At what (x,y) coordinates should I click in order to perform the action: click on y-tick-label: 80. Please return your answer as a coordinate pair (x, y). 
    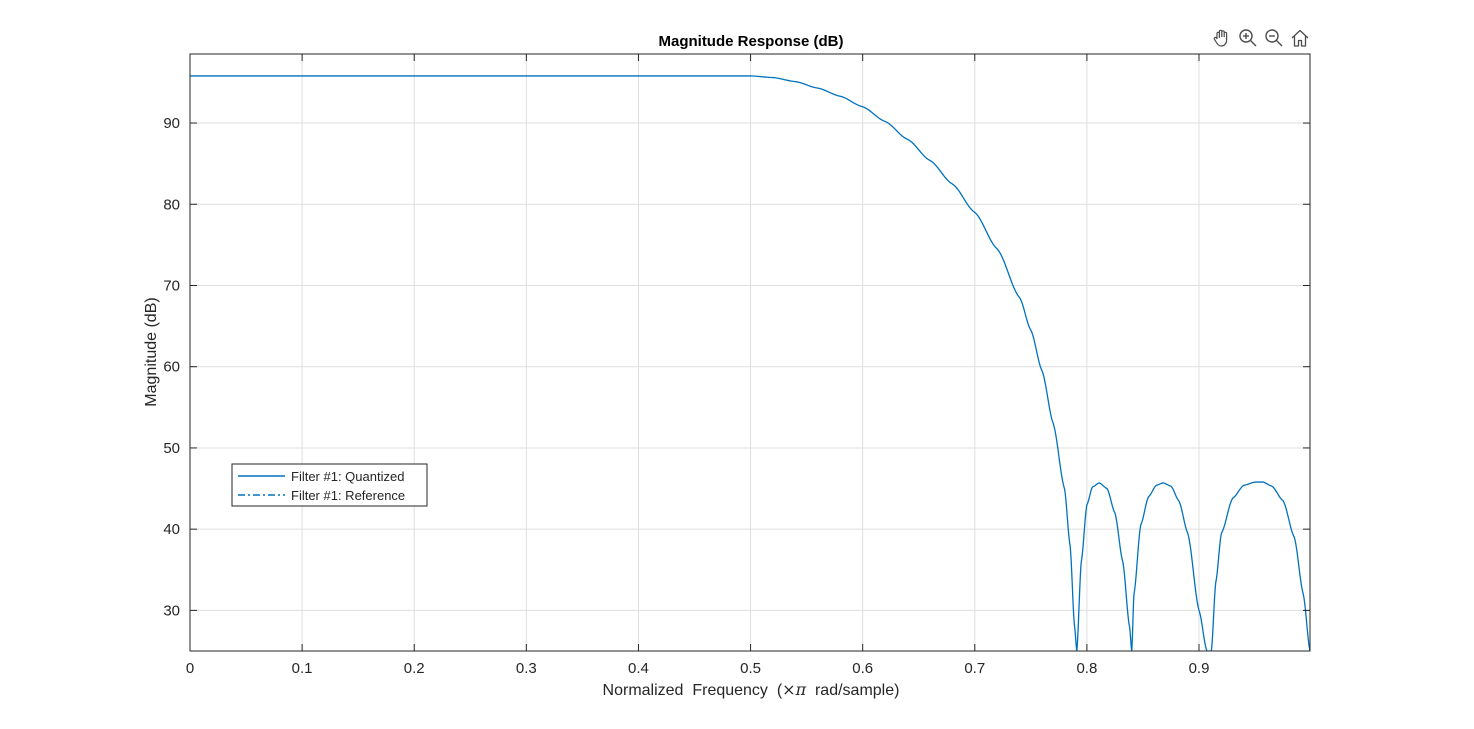
    Looking at the image, I should click on (171, 204).